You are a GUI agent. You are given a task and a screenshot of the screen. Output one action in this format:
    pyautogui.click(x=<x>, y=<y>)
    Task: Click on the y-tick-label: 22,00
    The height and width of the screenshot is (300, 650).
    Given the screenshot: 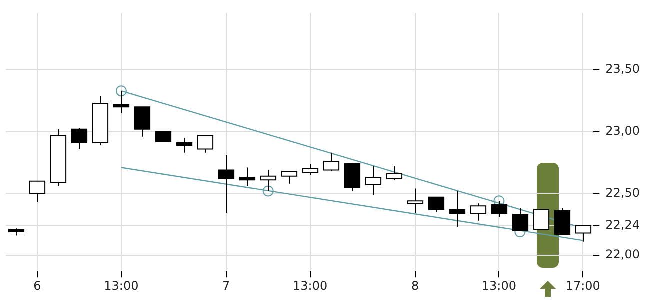 What is the action you would take?
    pyautogui.click(x=623, y=255)
    